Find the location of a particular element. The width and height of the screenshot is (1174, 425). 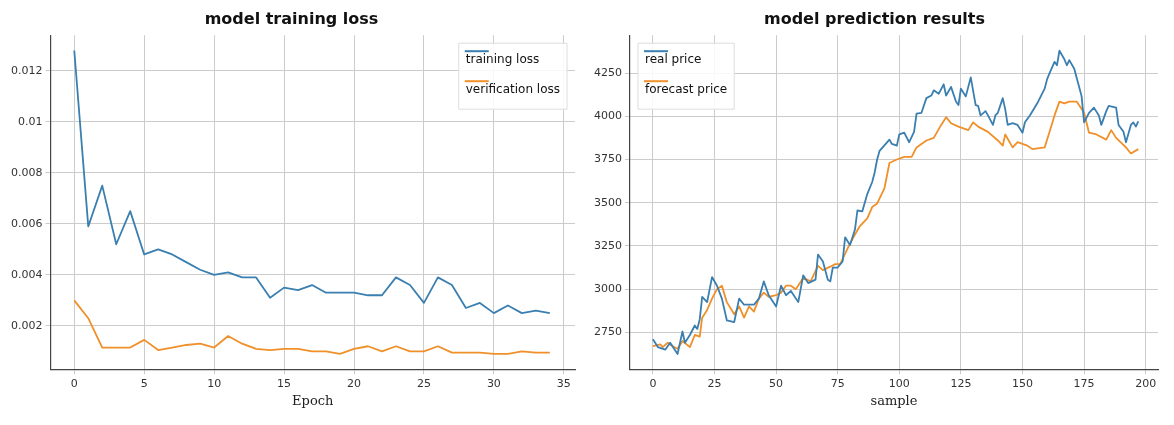

legend-label: real price is located at coordinates (673, 59).